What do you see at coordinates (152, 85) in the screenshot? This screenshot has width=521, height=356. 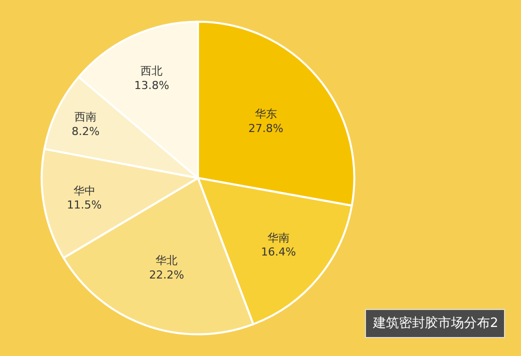 I see `data-label: 13.8%` at bounding box center [152, 85].